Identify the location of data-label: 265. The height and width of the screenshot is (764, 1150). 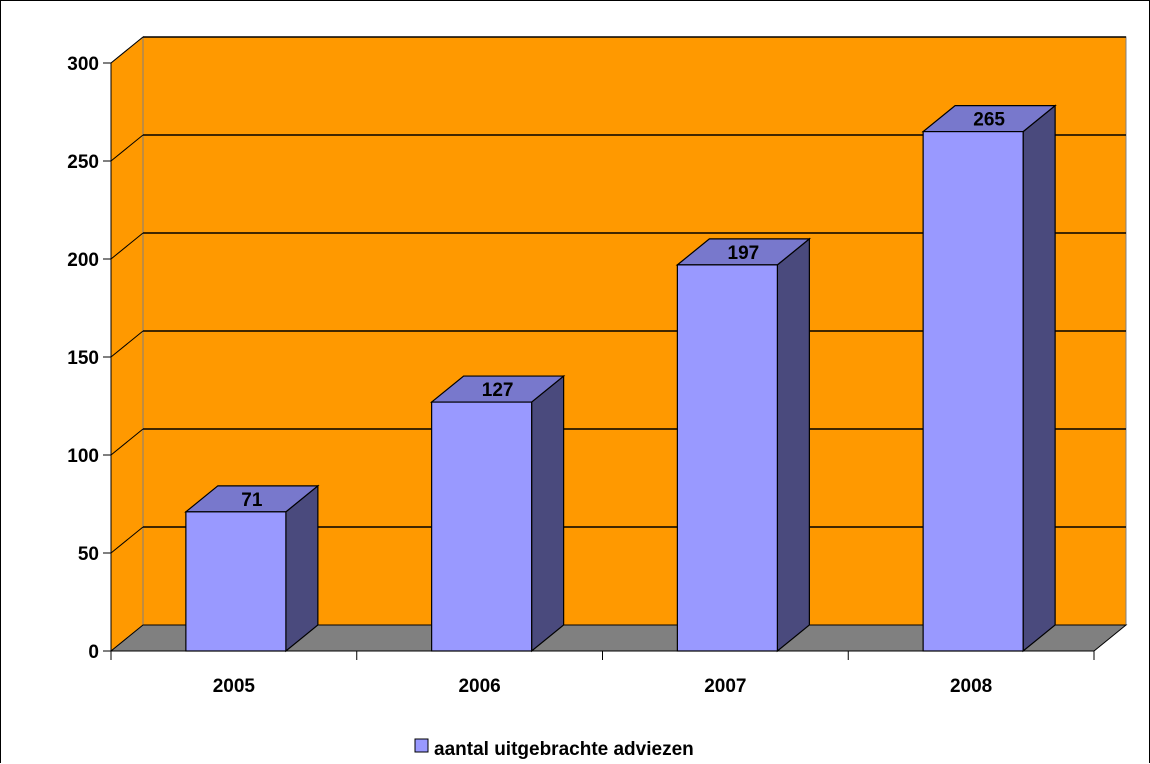
(989, 120).